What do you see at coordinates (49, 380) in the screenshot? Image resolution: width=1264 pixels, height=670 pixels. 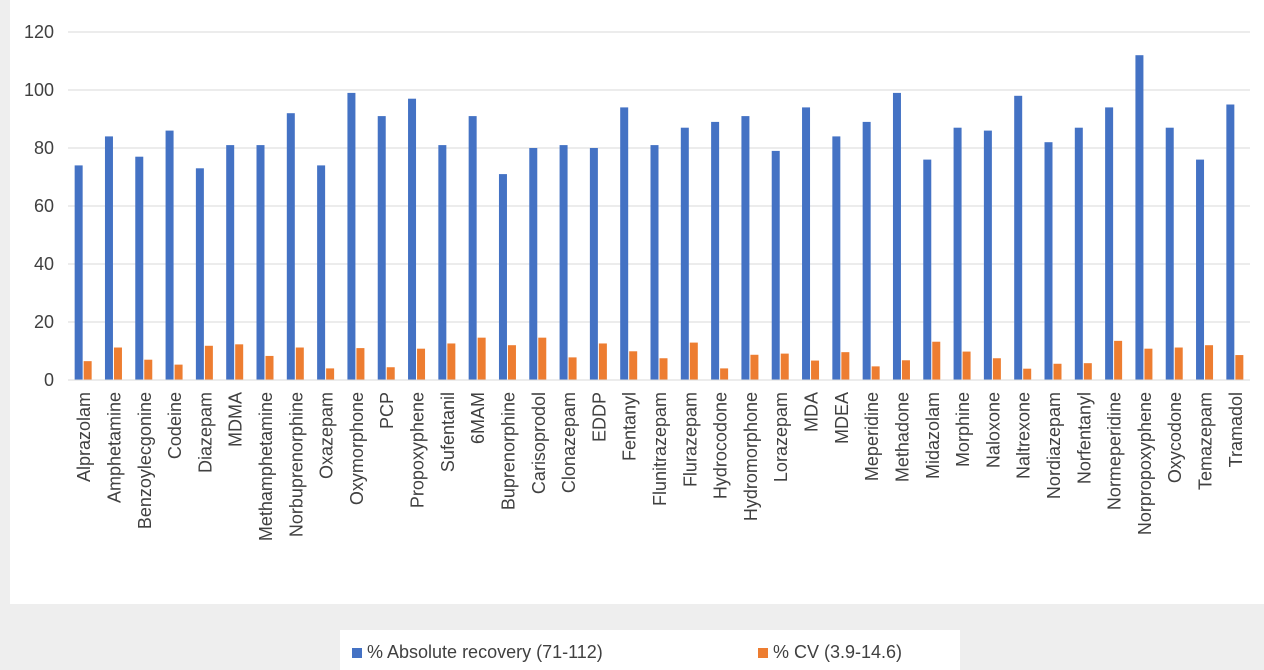 I see `y-tick-label: 0` at bounding box center [49, 380].